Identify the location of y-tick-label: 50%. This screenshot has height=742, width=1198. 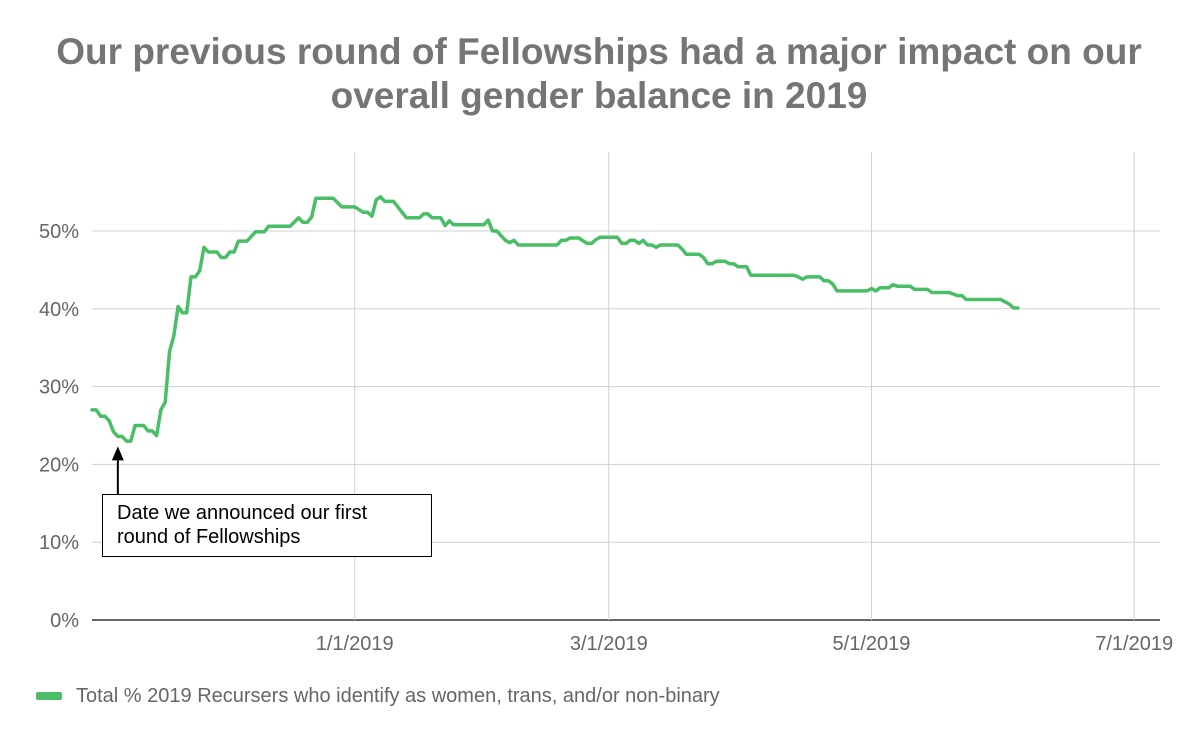
(59, 232).